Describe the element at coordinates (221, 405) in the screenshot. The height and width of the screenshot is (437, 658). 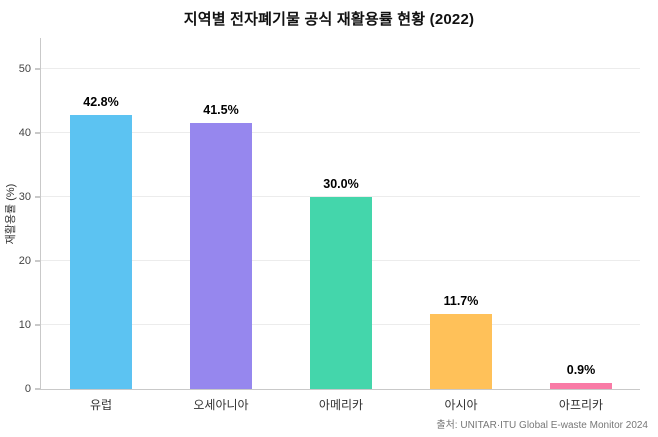
I see `x-tick-label: 오세아니아` at that location.